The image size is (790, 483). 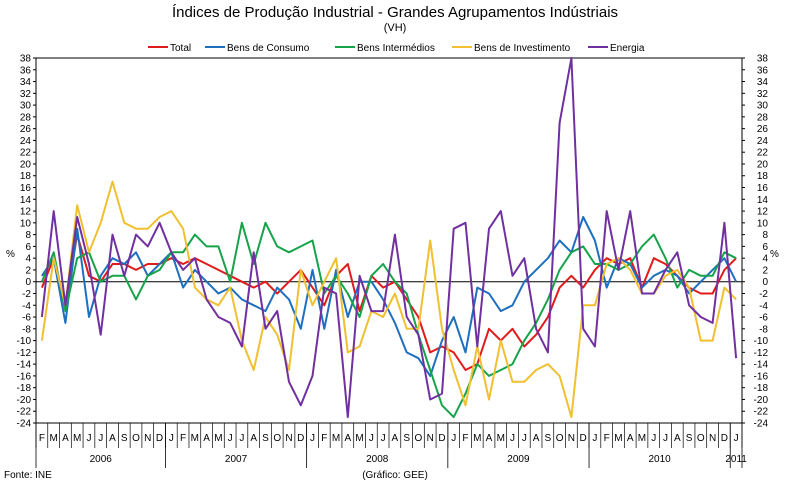 I want to click on y-axis-label-right: %, so click(x=774, y=254).